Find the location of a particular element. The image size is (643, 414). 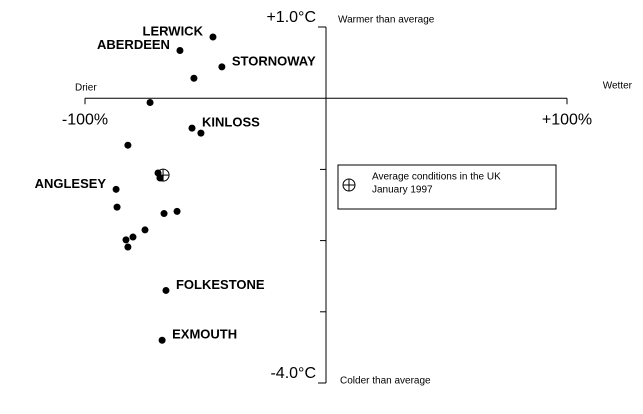

legend-period: January 1997 is located at coordinates (402, 190).